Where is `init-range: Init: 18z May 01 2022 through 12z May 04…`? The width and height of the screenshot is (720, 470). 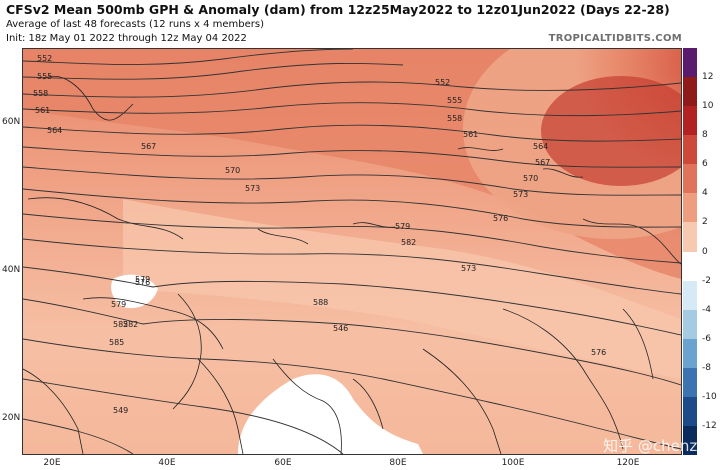 init-range: Init: 18z May 01 2022 through 12z May 04… is located at coordinates (126, 38).